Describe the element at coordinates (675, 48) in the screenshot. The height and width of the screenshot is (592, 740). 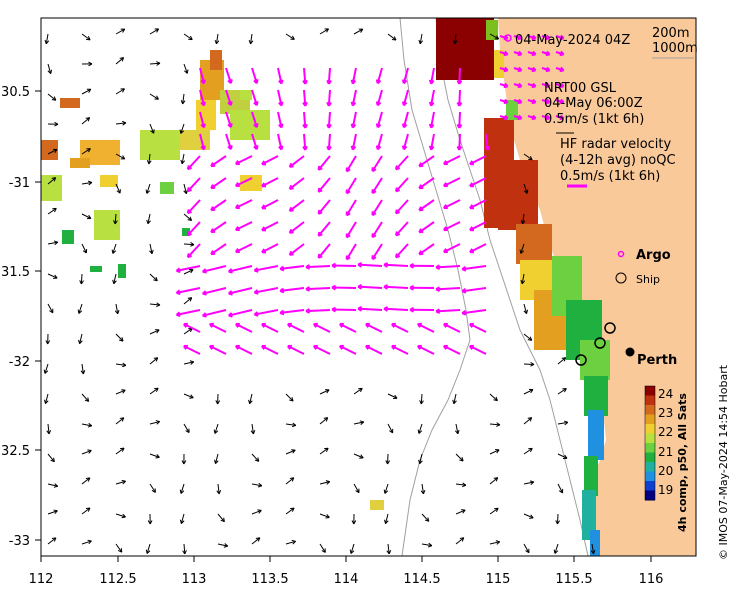
I see `contour-label-1000m: 1000m` at that location.